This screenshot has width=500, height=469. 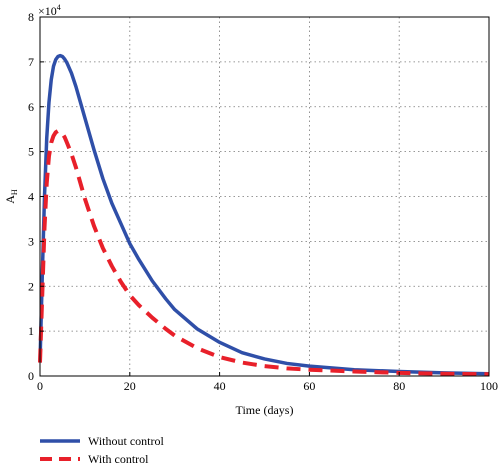 What do you see at coordinates (10, 199) in the screenshot?
I see `y-axis-label-main: A` at bounding box center [10, 199].